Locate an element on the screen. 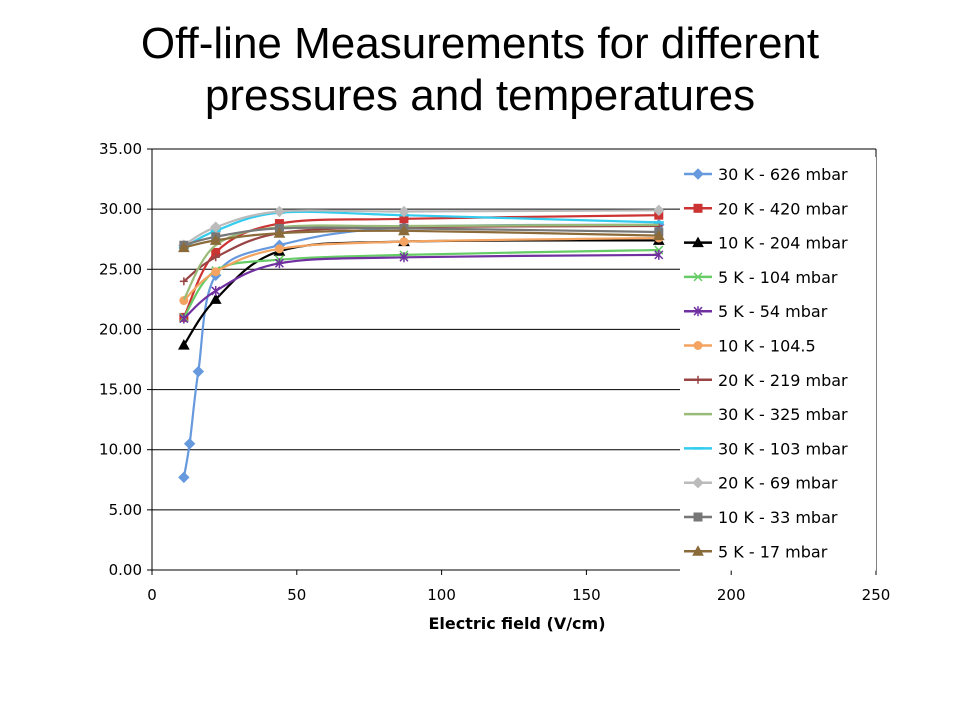 The width and height of the screenshot is (960, 720). legend-label: 5 K - 17 mbar is located at coordinates (773, 551).